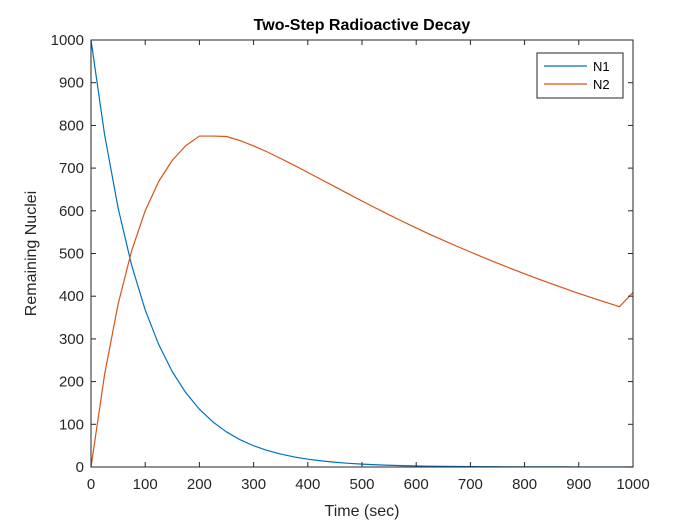 The image size is (700, 525). I want to click on x-axis-label: Time (sec), so click(362, 511).